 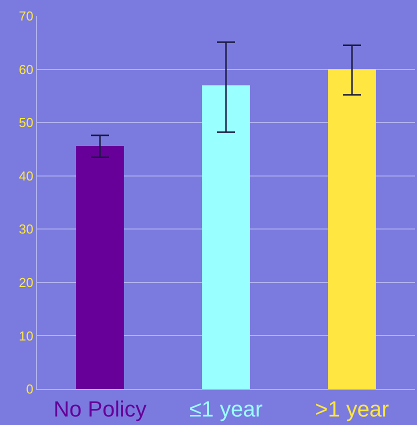 What do you see at coordinates (226, 409) in the screenshot?
I see `x-tick-label: ≤1 year` at bounding box center [226, 409].